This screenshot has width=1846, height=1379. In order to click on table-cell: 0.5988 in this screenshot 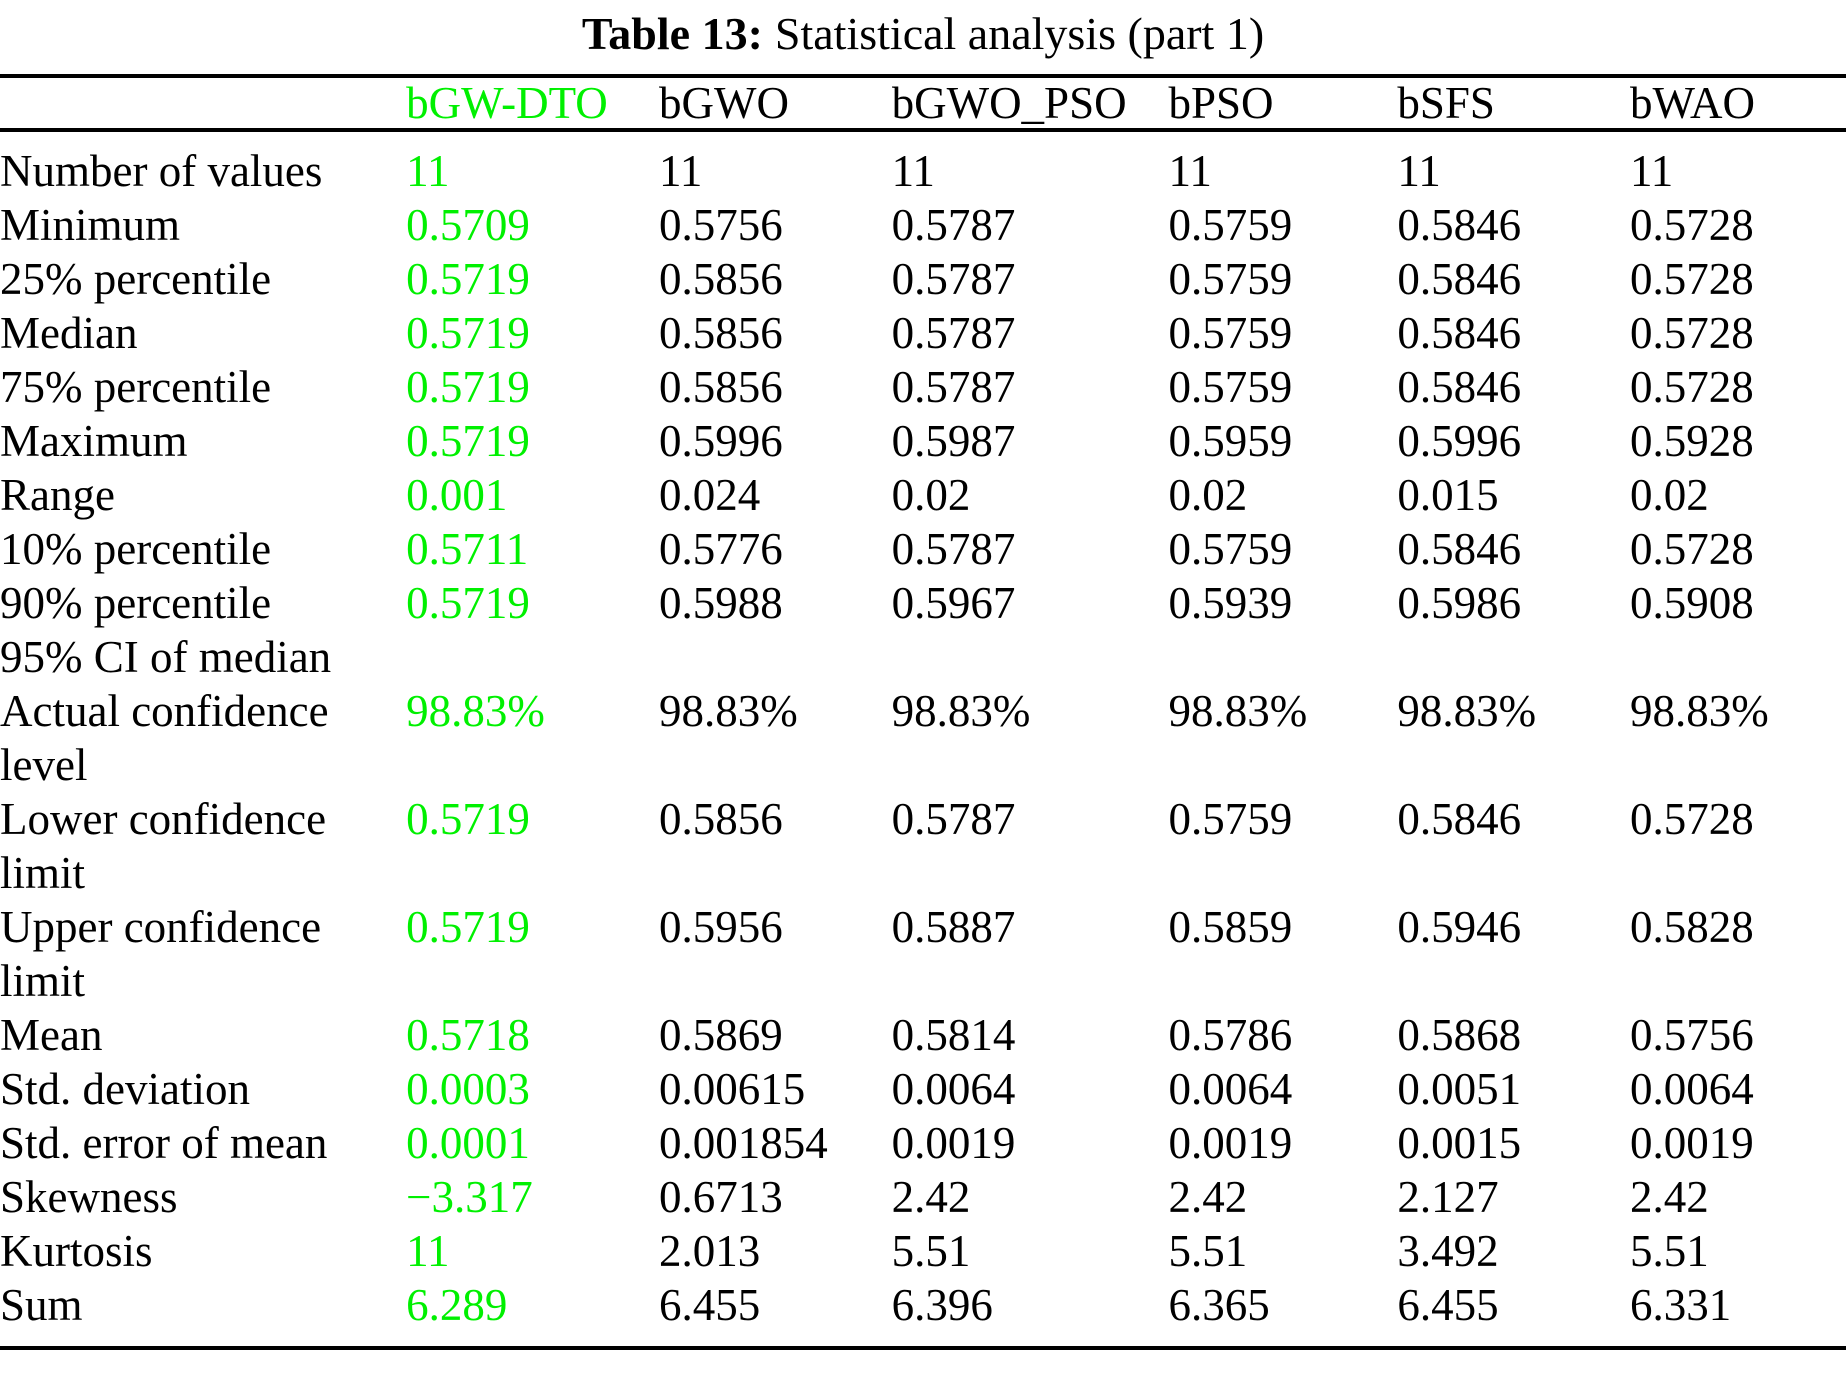, I will do `click(721, 603)`.